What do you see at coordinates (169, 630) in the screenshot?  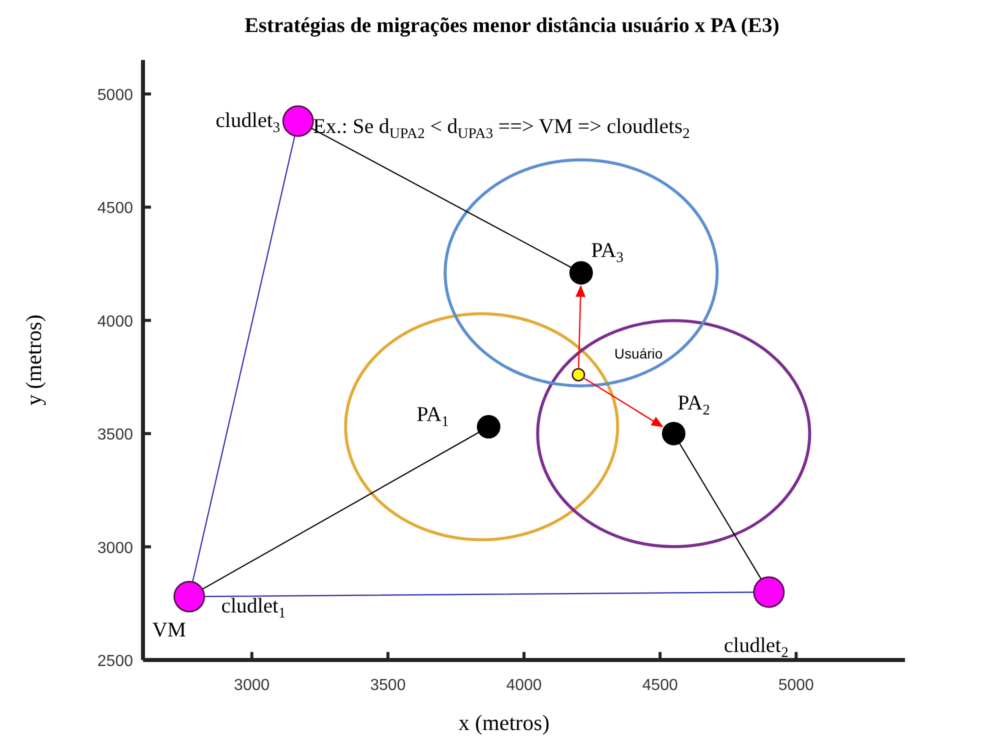 I see `annotation: VM` at bounding box center [169, 630].